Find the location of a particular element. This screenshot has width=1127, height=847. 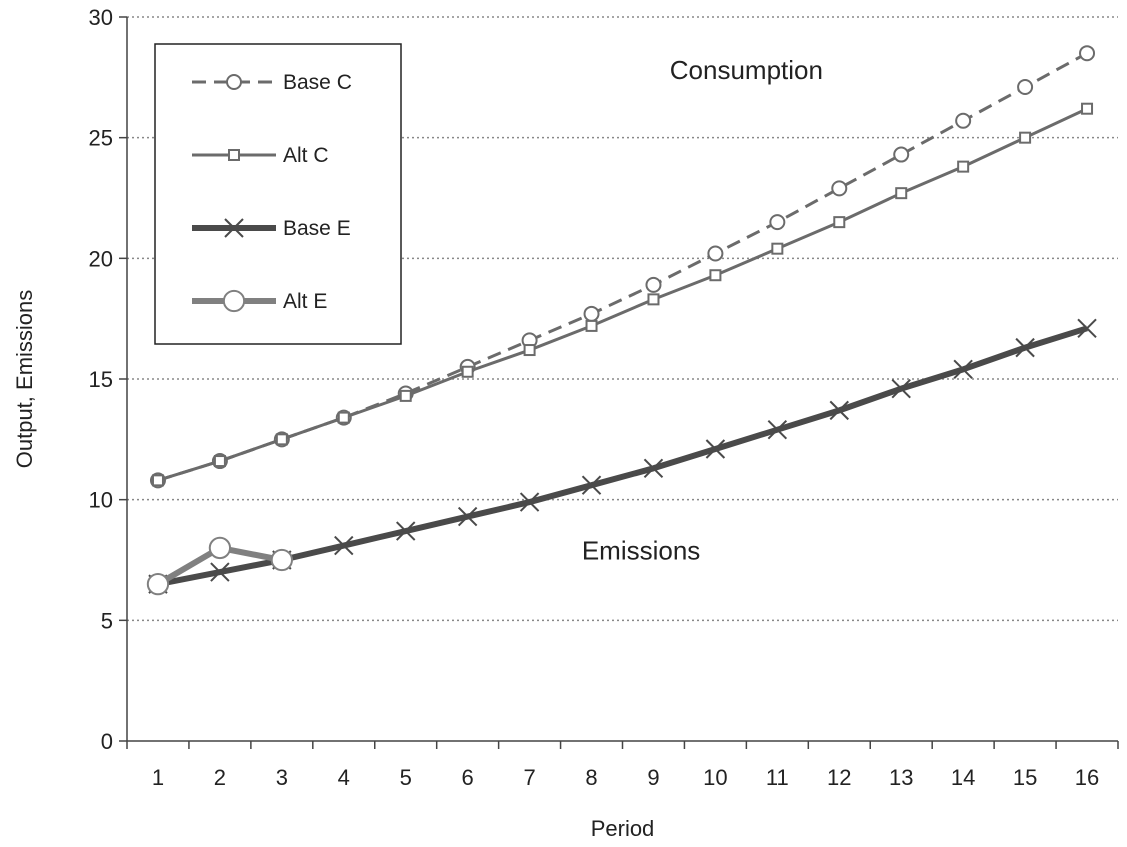

point-base-e-13-stroke-b is located at coordinates (901, 388).